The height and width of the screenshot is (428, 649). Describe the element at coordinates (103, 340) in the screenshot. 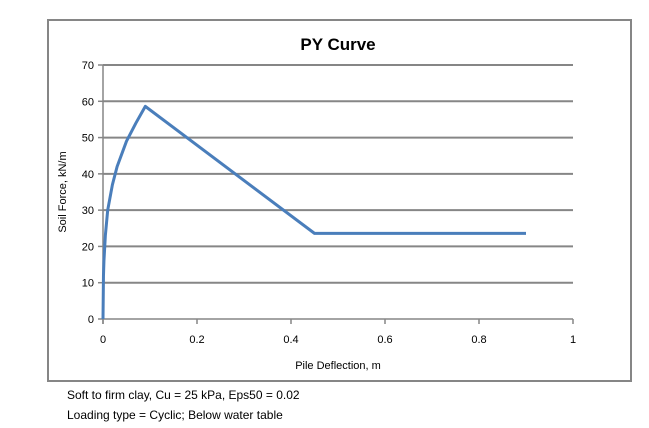

I see `x-tick-label: 0` at that location.